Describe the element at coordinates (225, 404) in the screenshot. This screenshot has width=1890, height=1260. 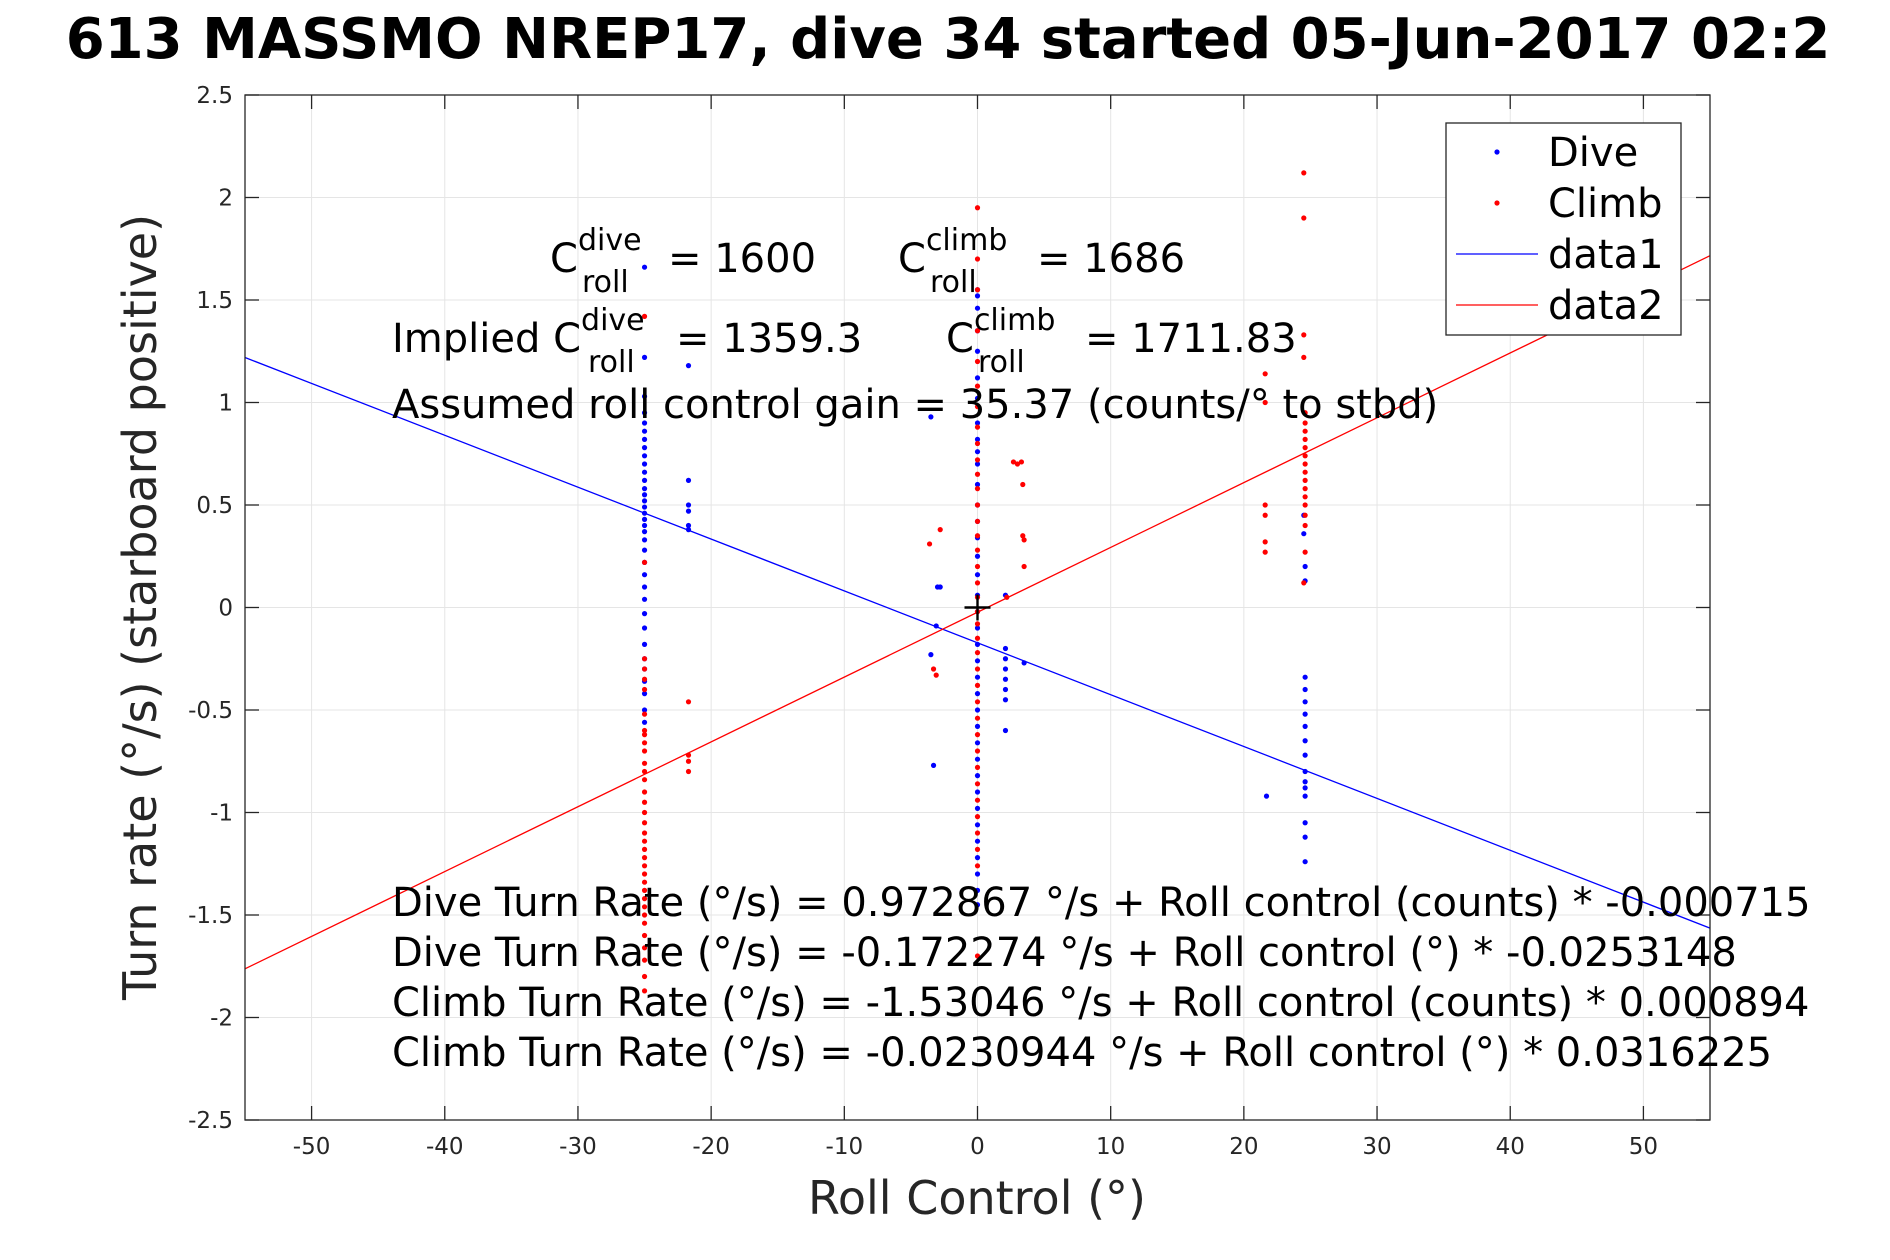
I see `y-tick-label: 1` at that location.